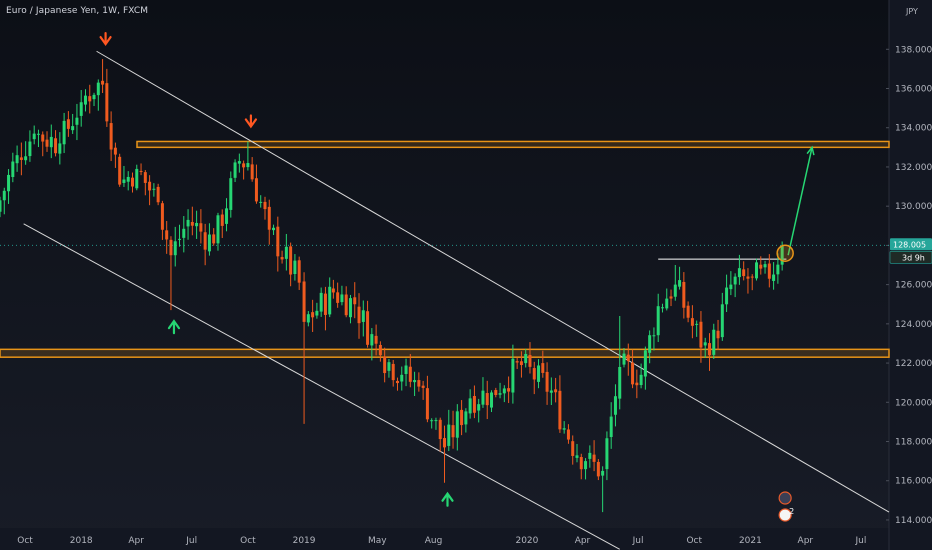 The image size is (932, 550). What do you see at coordinates (785, 515) in the screenshot?
I see `dividend-event-icon` at bounding box center [785, 515].